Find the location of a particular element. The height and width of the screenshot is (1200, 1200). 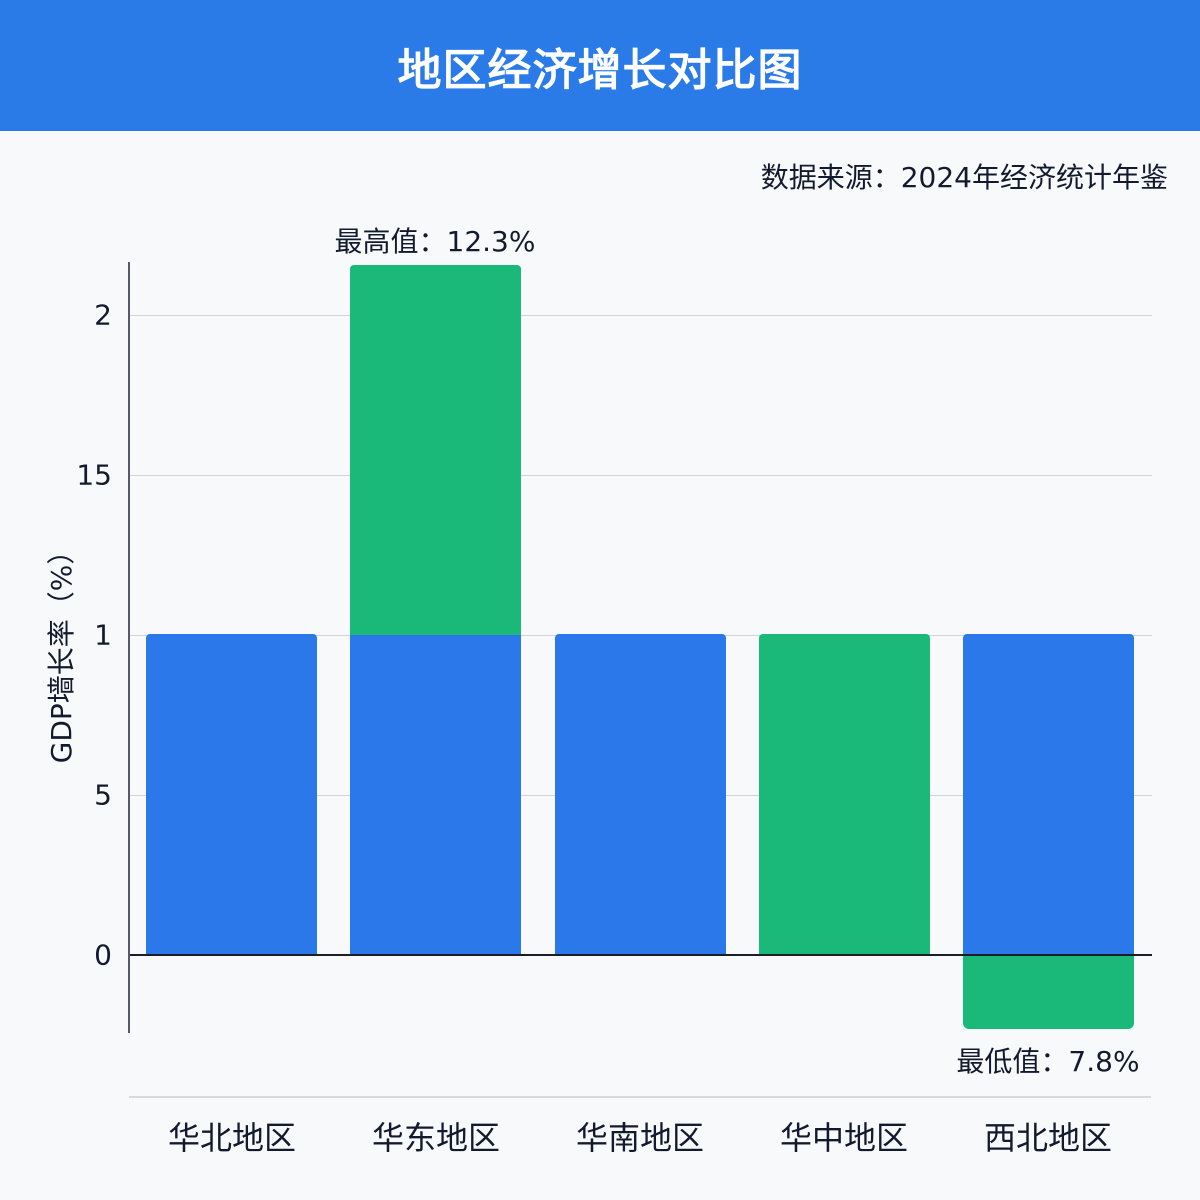

title-banner: 地区经济增长对比图 is located at coordinates (600, 65).